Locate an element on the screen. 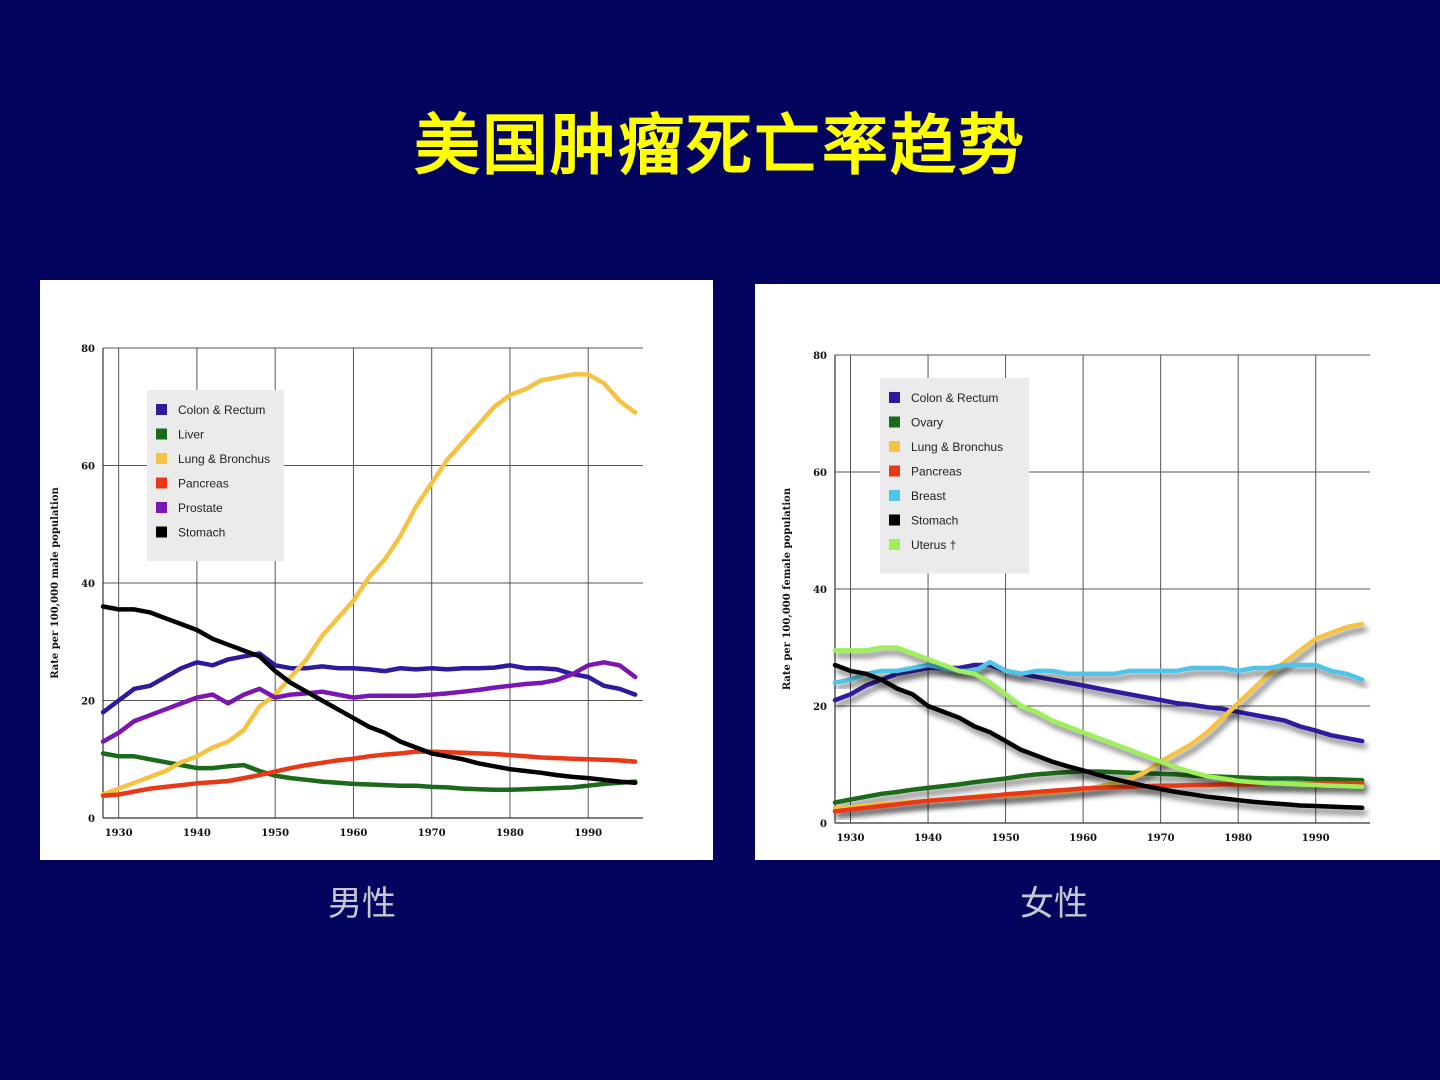 Image resolution: width=1440 pixels, height=1080 pixels. series-line-liver is located at coordinates (369, 772).